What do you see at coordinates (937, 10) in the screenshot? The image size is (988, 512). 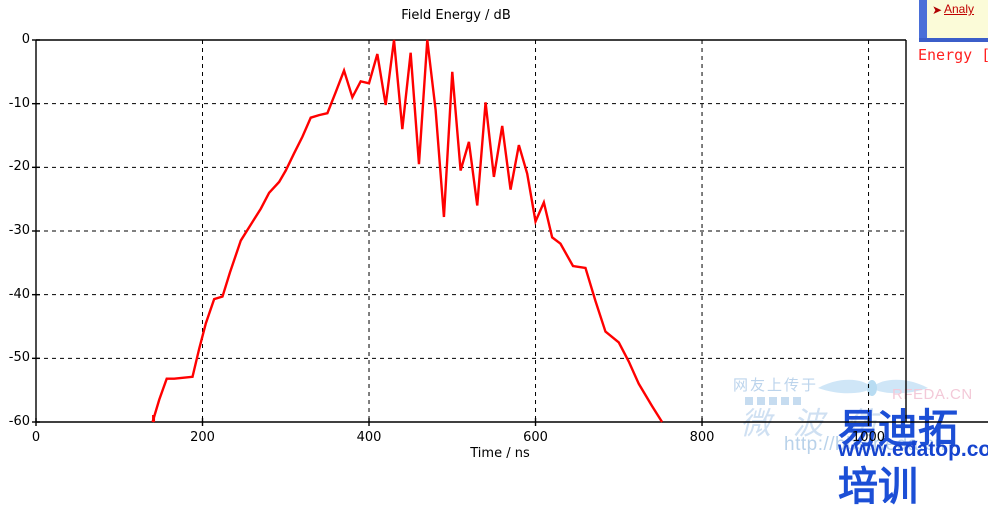 I see `arrow-right-icon: ➤` at bounding box center [937, 10].